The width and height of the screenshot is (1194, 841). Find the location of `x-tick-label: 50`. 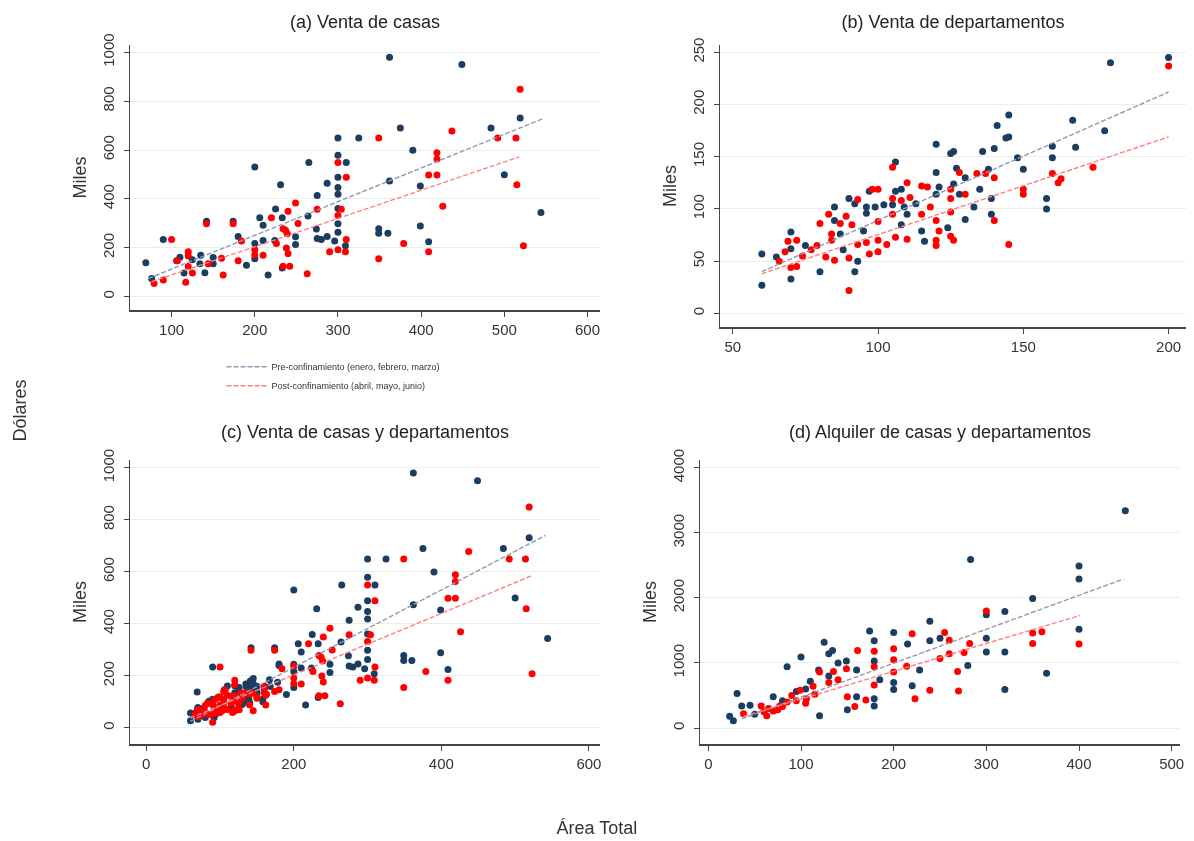

x-tick-label: 50 is located at coordinates (733, 346).